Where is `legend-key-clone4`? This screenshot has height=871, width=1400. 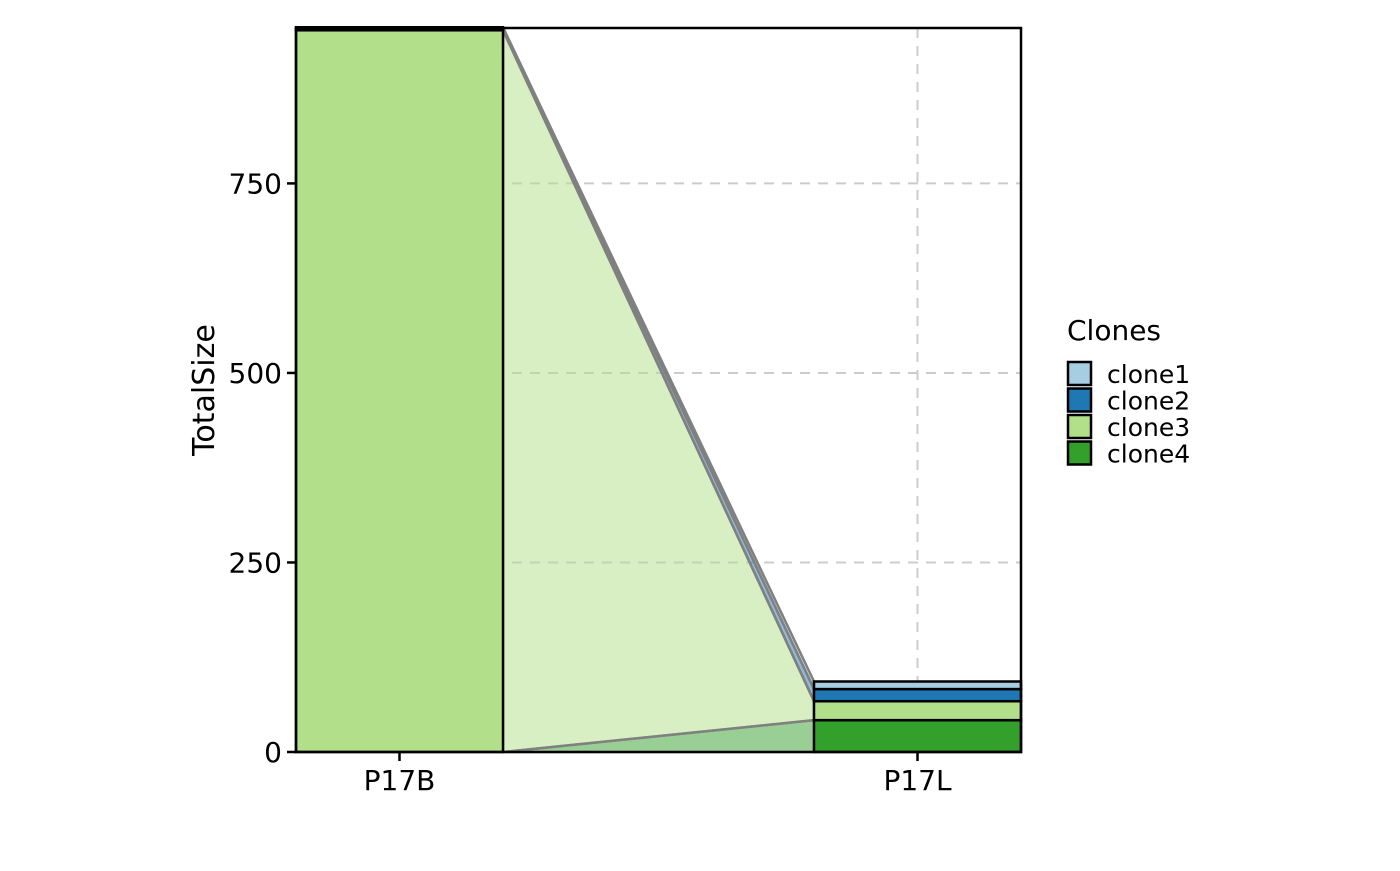
legend-key-clone4 is located at coordinates (1079, 453).